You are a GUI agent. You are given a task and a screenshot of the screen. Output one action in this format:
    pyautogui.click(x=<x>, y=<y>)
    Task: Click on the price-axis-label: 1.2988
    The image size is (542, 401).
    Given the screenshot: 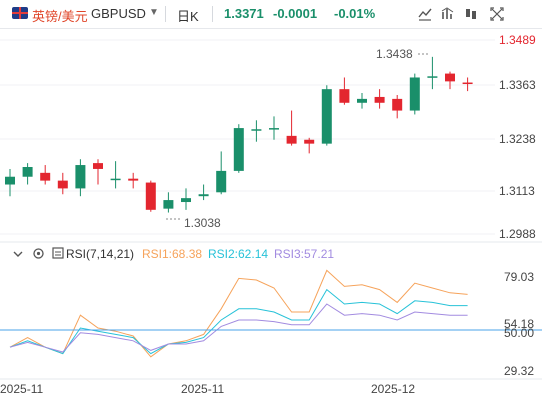 What is the action you would take?
    pyautogui.click(x=517, y=234)
    